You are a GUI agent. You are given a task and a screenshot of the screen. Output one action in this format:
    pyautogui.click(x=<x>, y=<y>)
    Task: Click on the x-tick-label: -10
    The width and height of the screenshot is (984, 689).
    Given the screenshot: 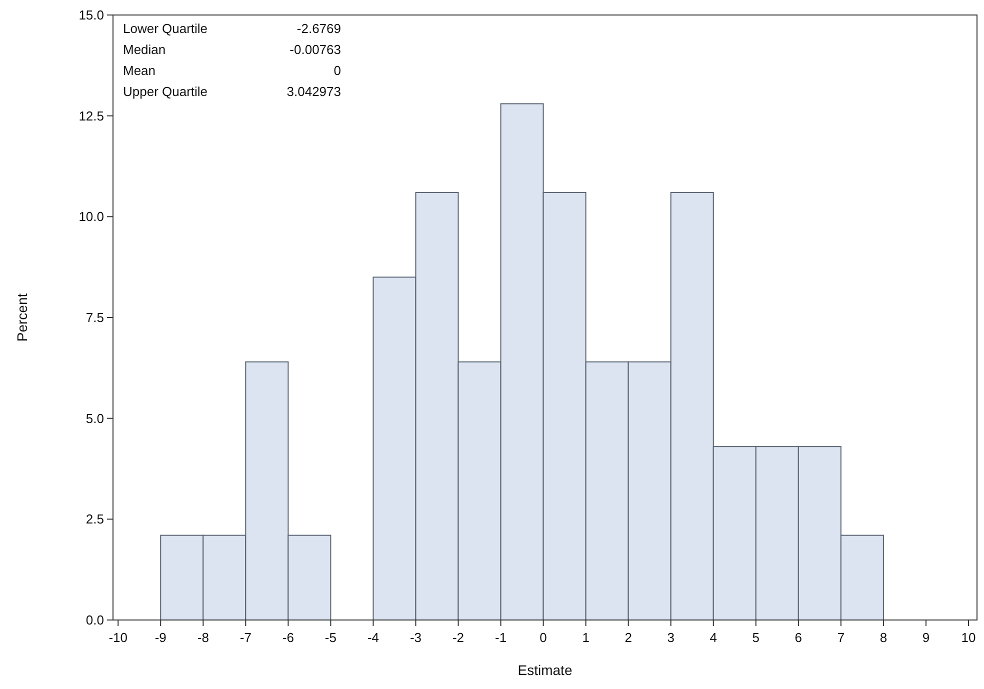 What is the action you would take?
    pyautogui.click(x=118, y=637)
    